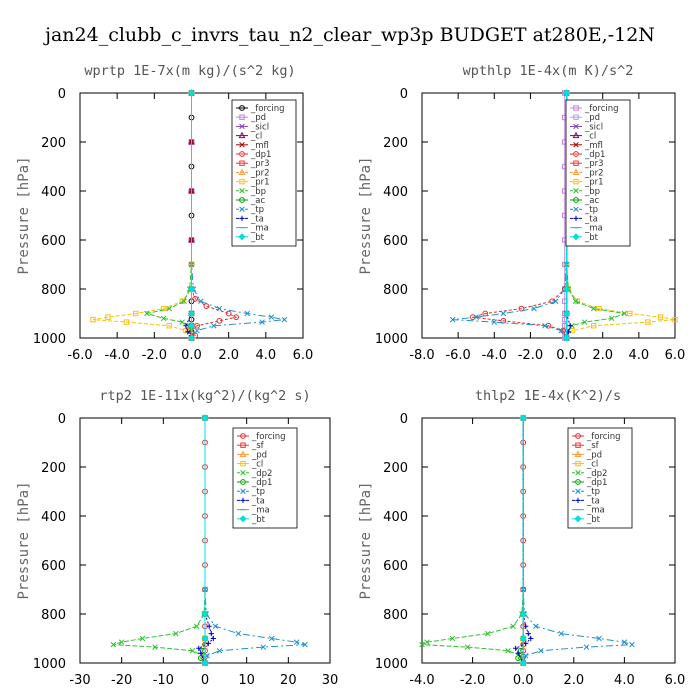 The image size is (700, 700). Describe the element at coordinates (257, 219) in the screenshot. I see `legend-label: _ta` at that location.